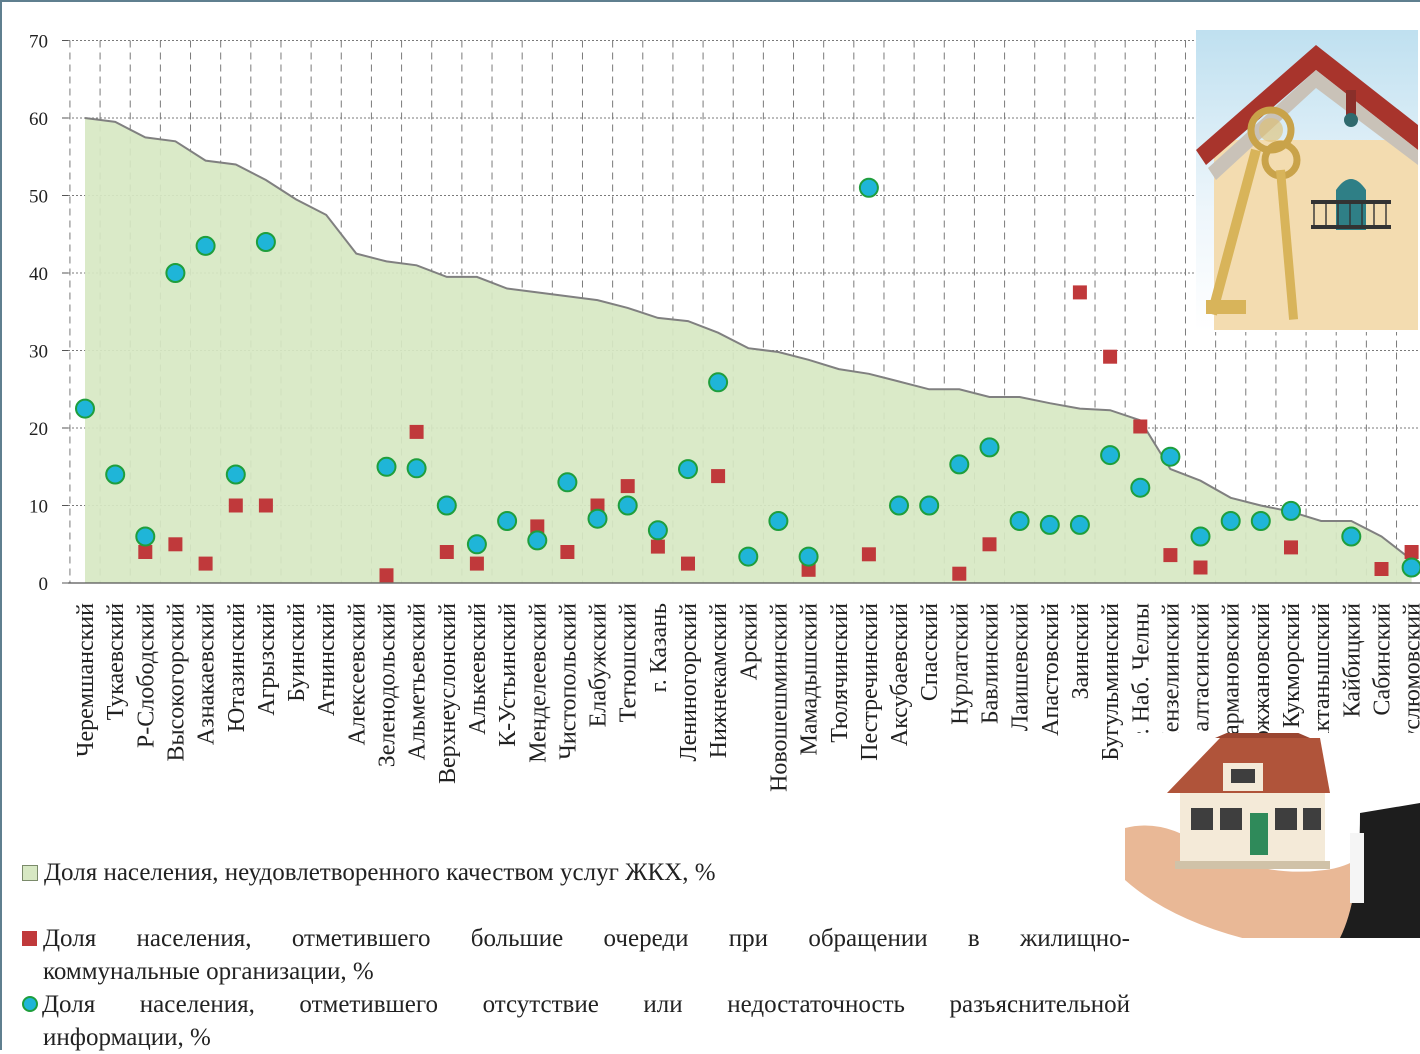 Image resolution: width=1420 pixels, height=1054 pixels. I want to click on x-tick-label: Лениногорский, so click(689, 682).